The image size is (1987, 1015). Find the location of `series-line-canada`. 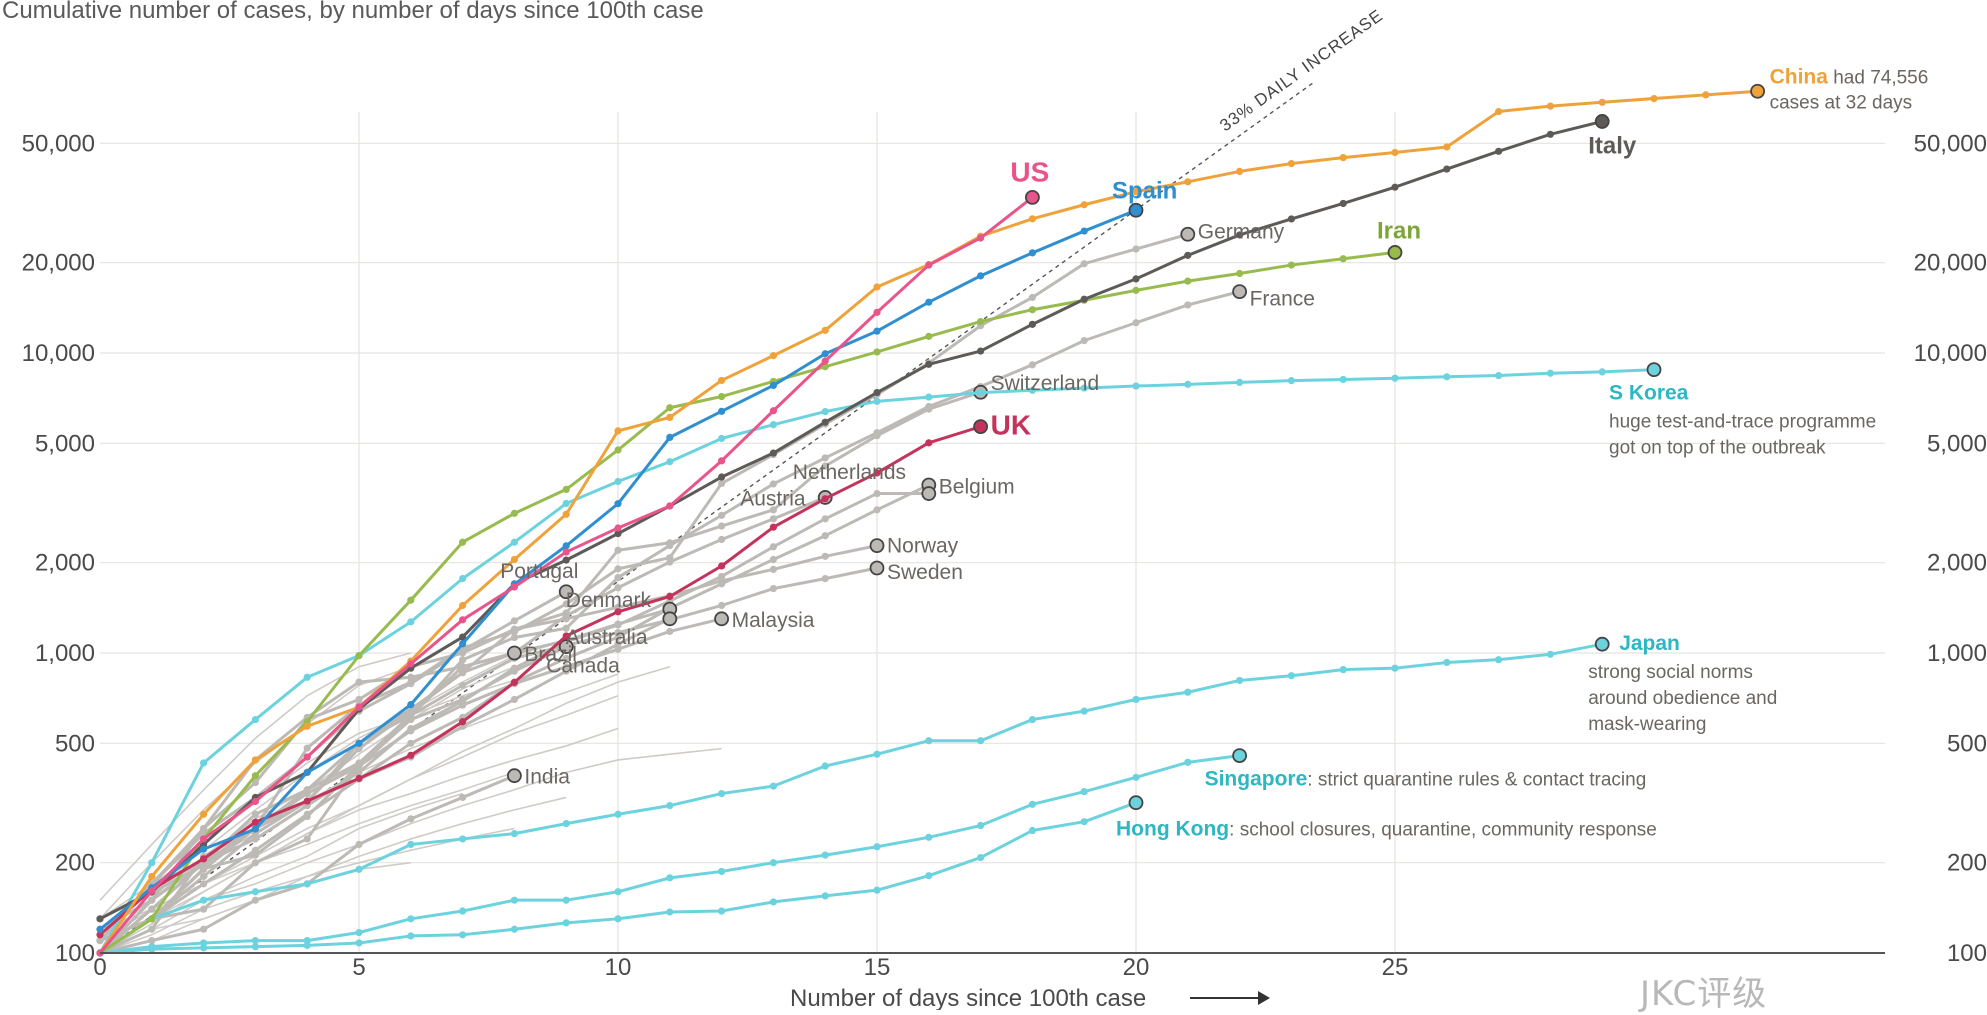

series-line-canada is located at coordinates (333, 800).